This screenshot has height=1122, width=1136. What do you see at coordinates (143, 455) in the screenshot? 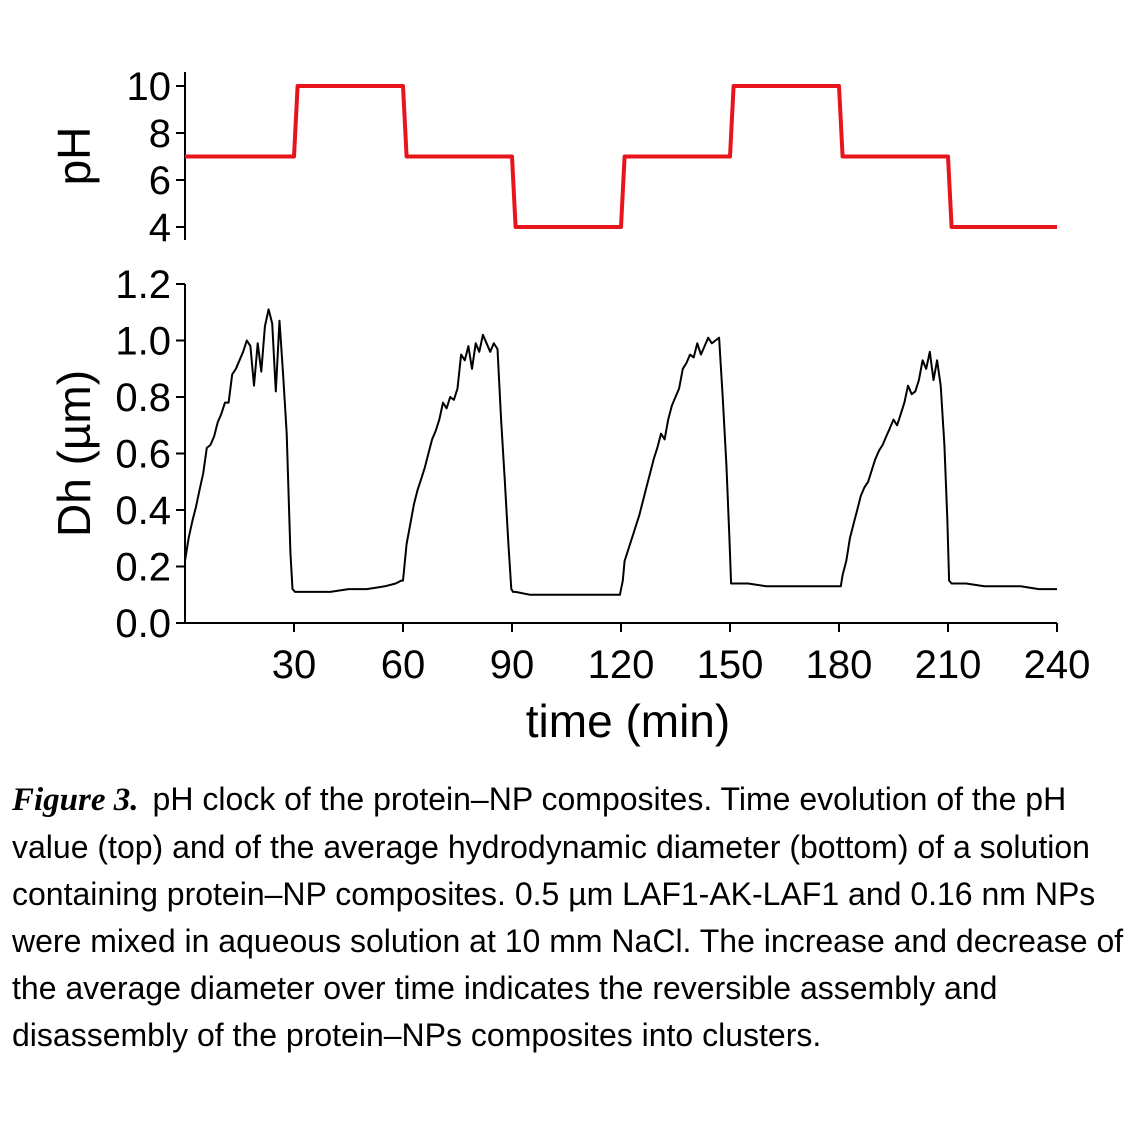
I see `y-tick-label: 0.6` at bounding box center [143, 455].